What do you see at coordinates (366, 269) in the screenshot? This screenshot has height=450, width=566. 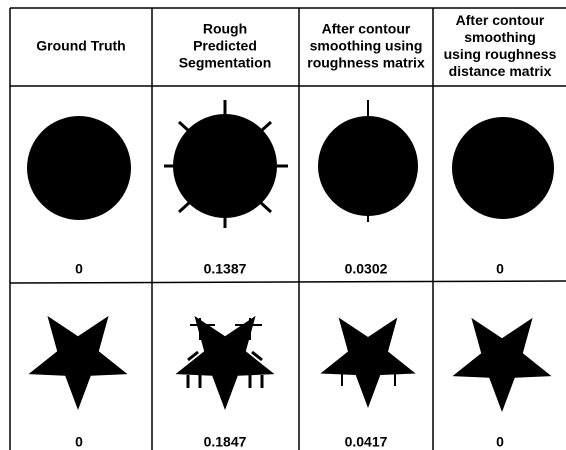 I see `score-label: 0.0302` at bounding box center [366, 269].